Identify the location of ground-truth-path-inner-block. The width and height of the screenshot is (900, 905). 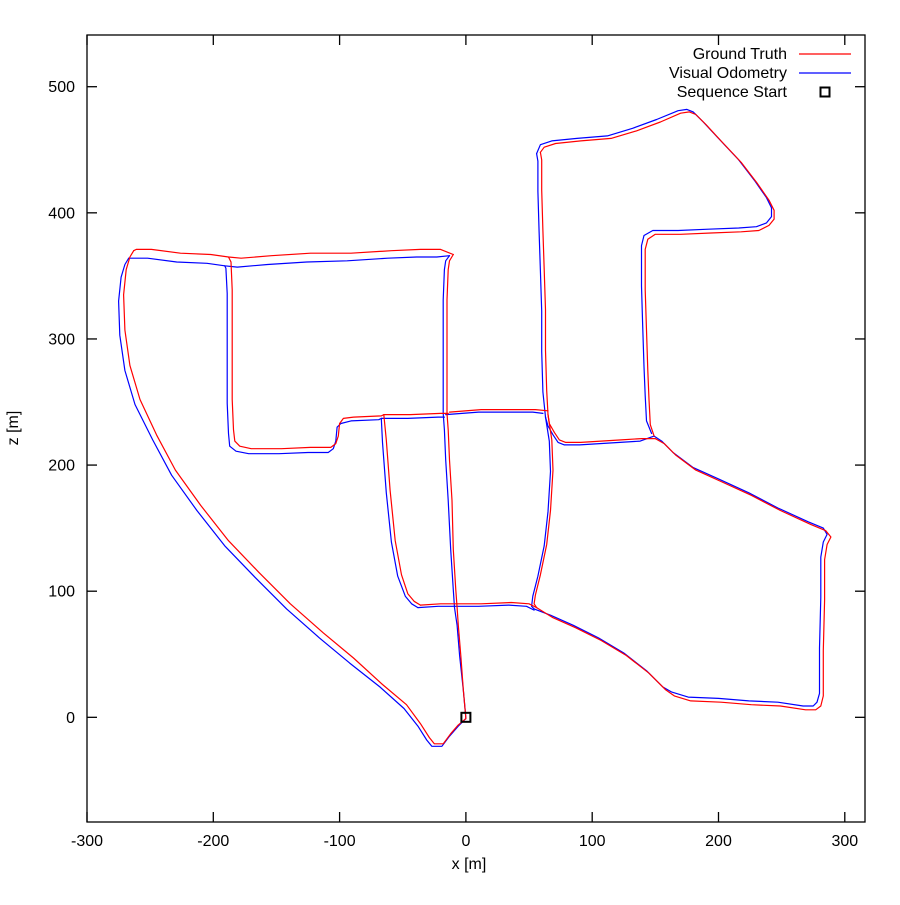
(338, 353).